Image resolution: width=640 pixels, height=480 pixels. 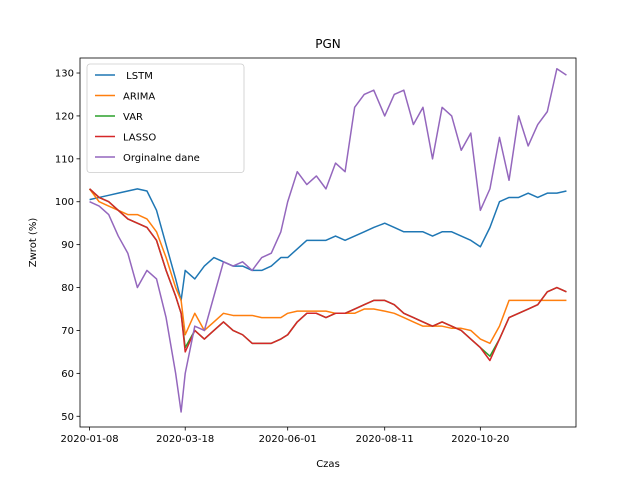 What do you see at coordinates (67, 374) in the screenshot?
I see `y-tick-label: 60` at bounding box center [67, 374].